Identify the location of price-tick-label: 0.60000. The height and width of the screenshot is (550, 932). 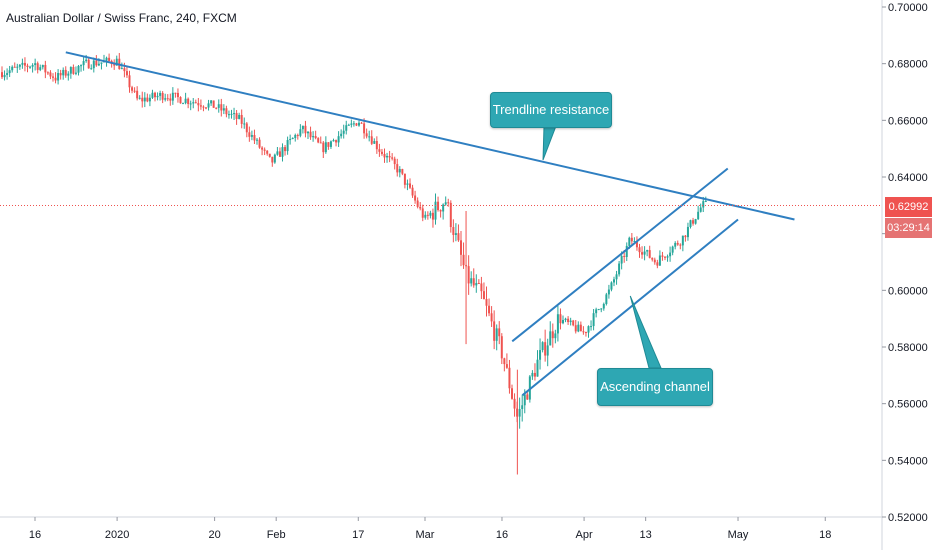
(908, 291).